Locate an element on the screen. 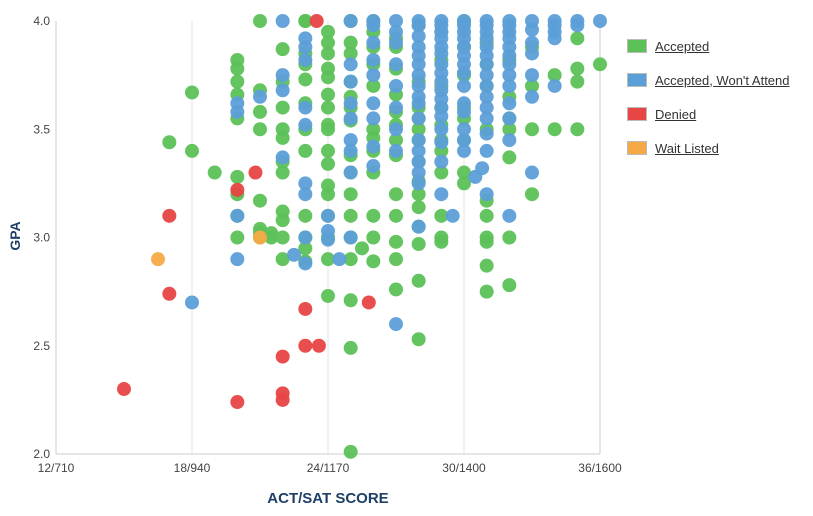 The height and width of the screenshot is (516, 813). y-tick-label: 4.0 is located at coordinates (41, 21).